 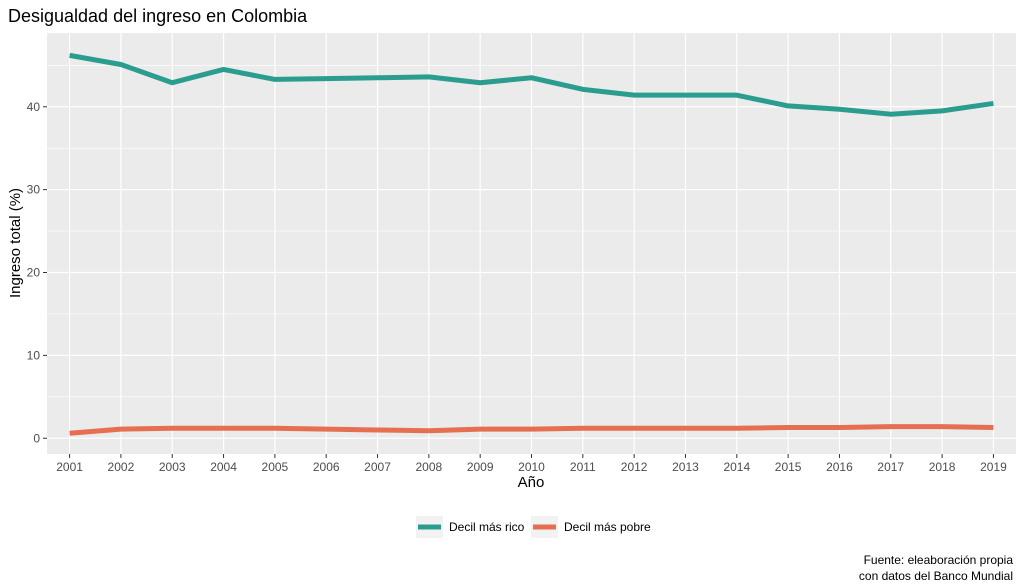 I want to click on caption-line-2: con datos del Banco Mundial, so click(x=936, y=576).